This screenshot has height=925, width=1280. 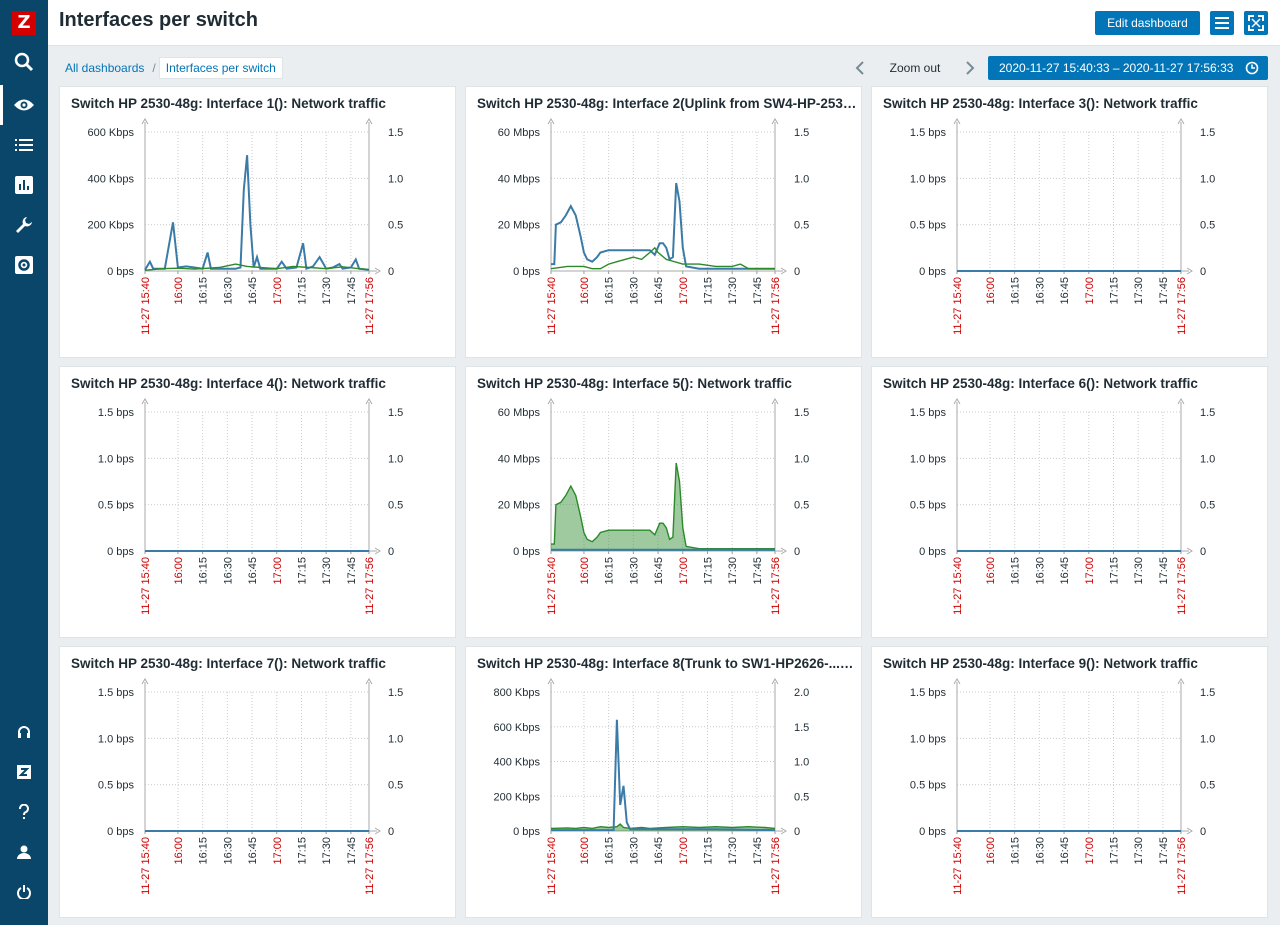 I want to click on zabbix-logo: Z, so click(x=24, y=23).